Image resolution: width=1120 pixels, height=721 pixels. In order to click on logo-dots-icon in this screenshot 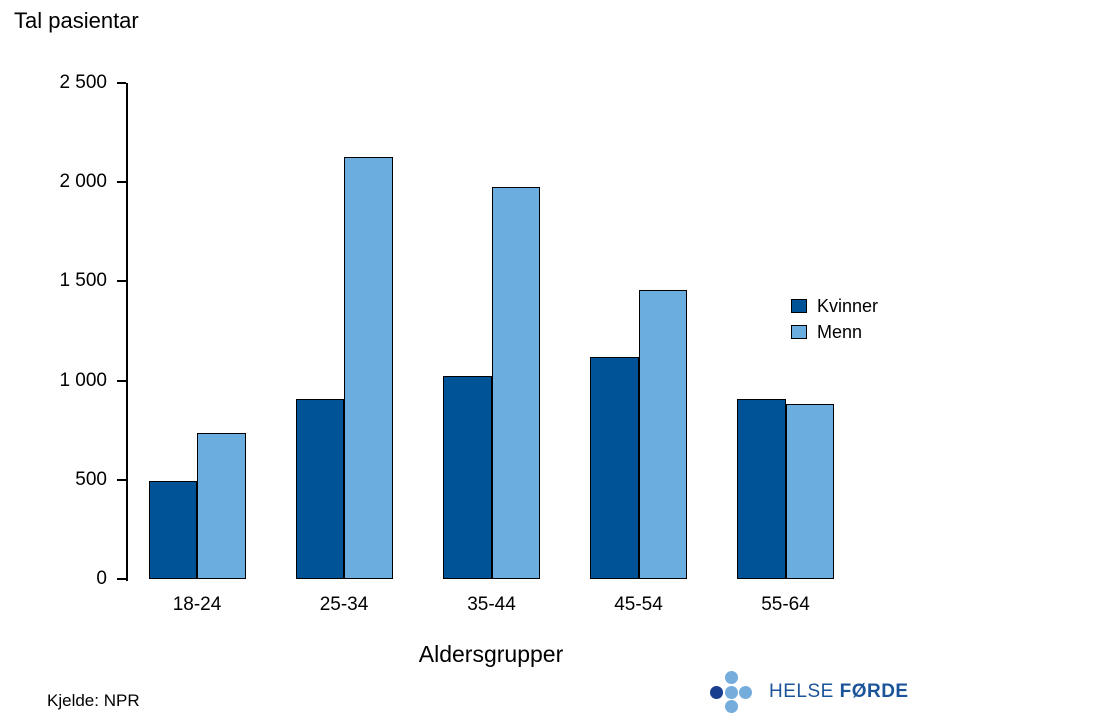, I will do `click(731, 692)`.